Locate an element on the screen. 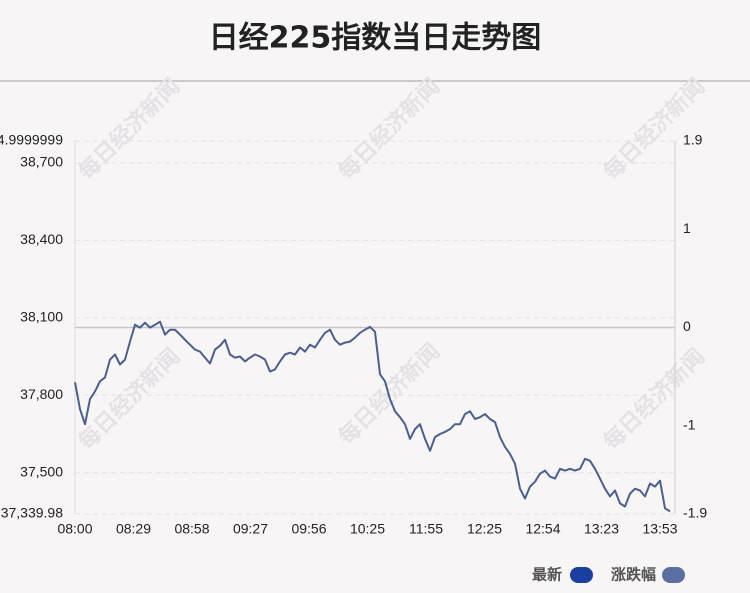 Image resolution: width=750 pixels, height=593 pixels. x-tick-label: 13:23 is located at coordinates (601, 529).